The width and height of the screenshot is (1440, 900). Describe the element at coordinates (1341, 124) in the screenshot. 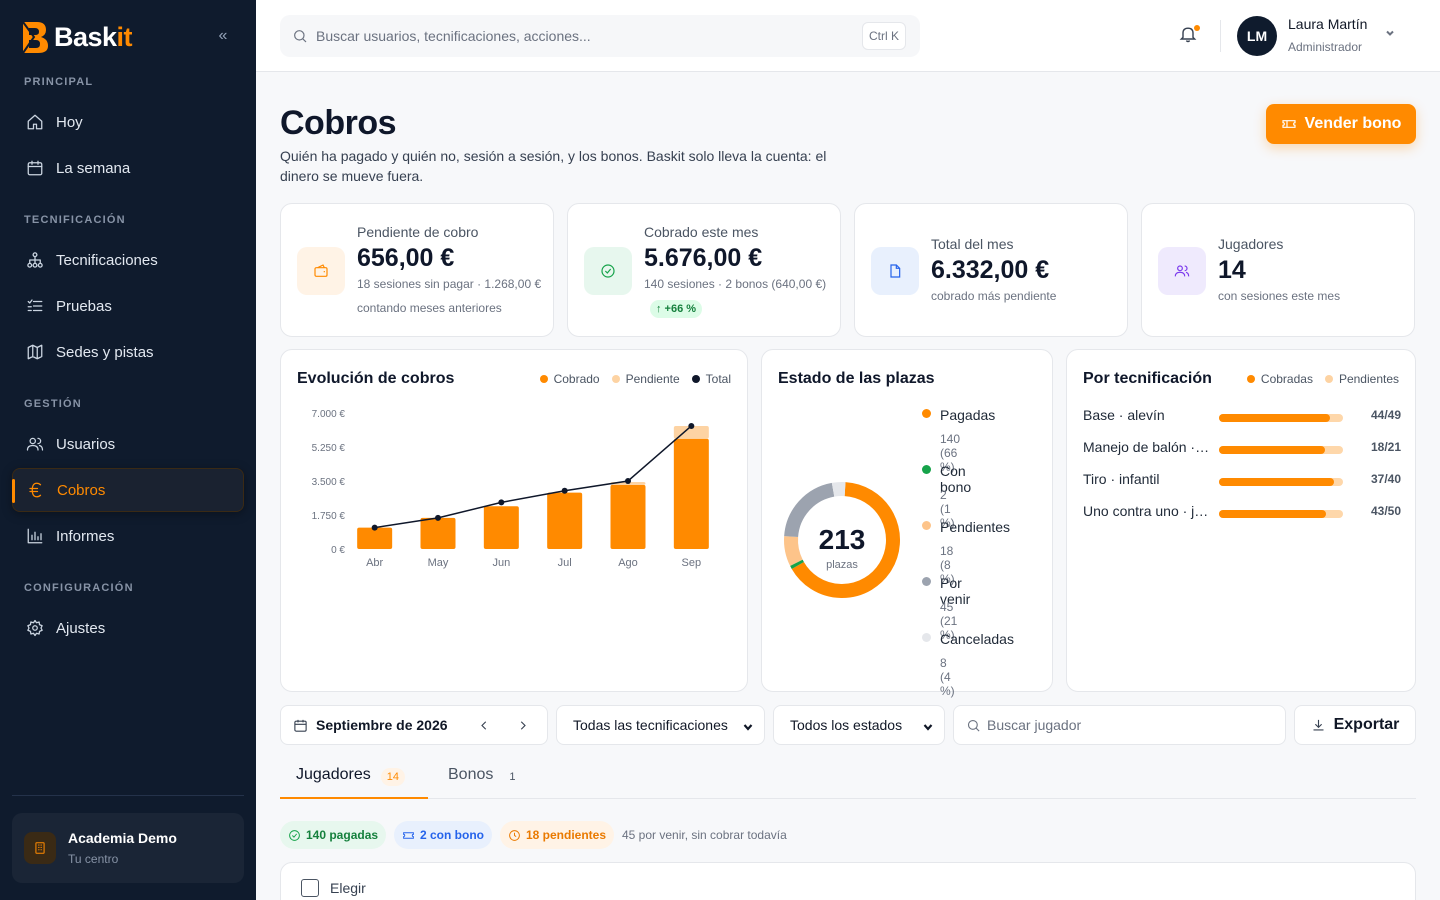

I see `sell-voucher-button: Vender bono` at that location.